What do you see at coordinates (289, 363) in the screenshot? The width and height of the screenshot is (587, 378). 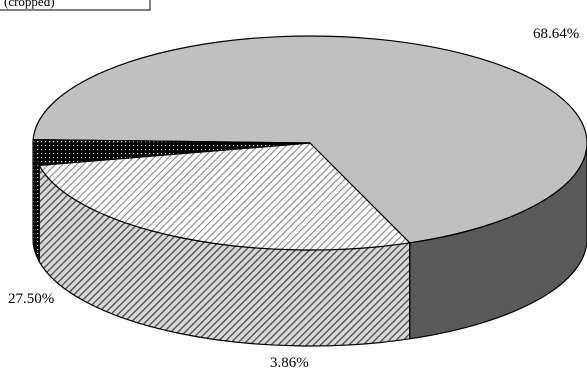 I see `data-label-3-86: 3.86%` at bounding box center [289, 363].